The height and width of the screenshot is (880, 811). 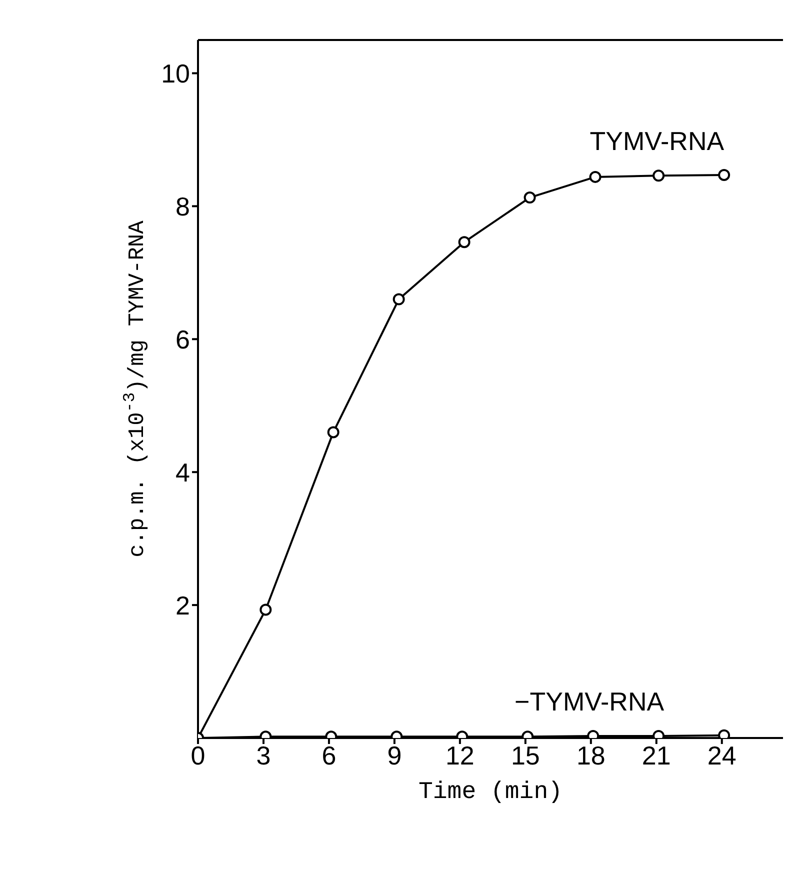 I want to click on x-tick-label: 15, so click(x=525, y=755).